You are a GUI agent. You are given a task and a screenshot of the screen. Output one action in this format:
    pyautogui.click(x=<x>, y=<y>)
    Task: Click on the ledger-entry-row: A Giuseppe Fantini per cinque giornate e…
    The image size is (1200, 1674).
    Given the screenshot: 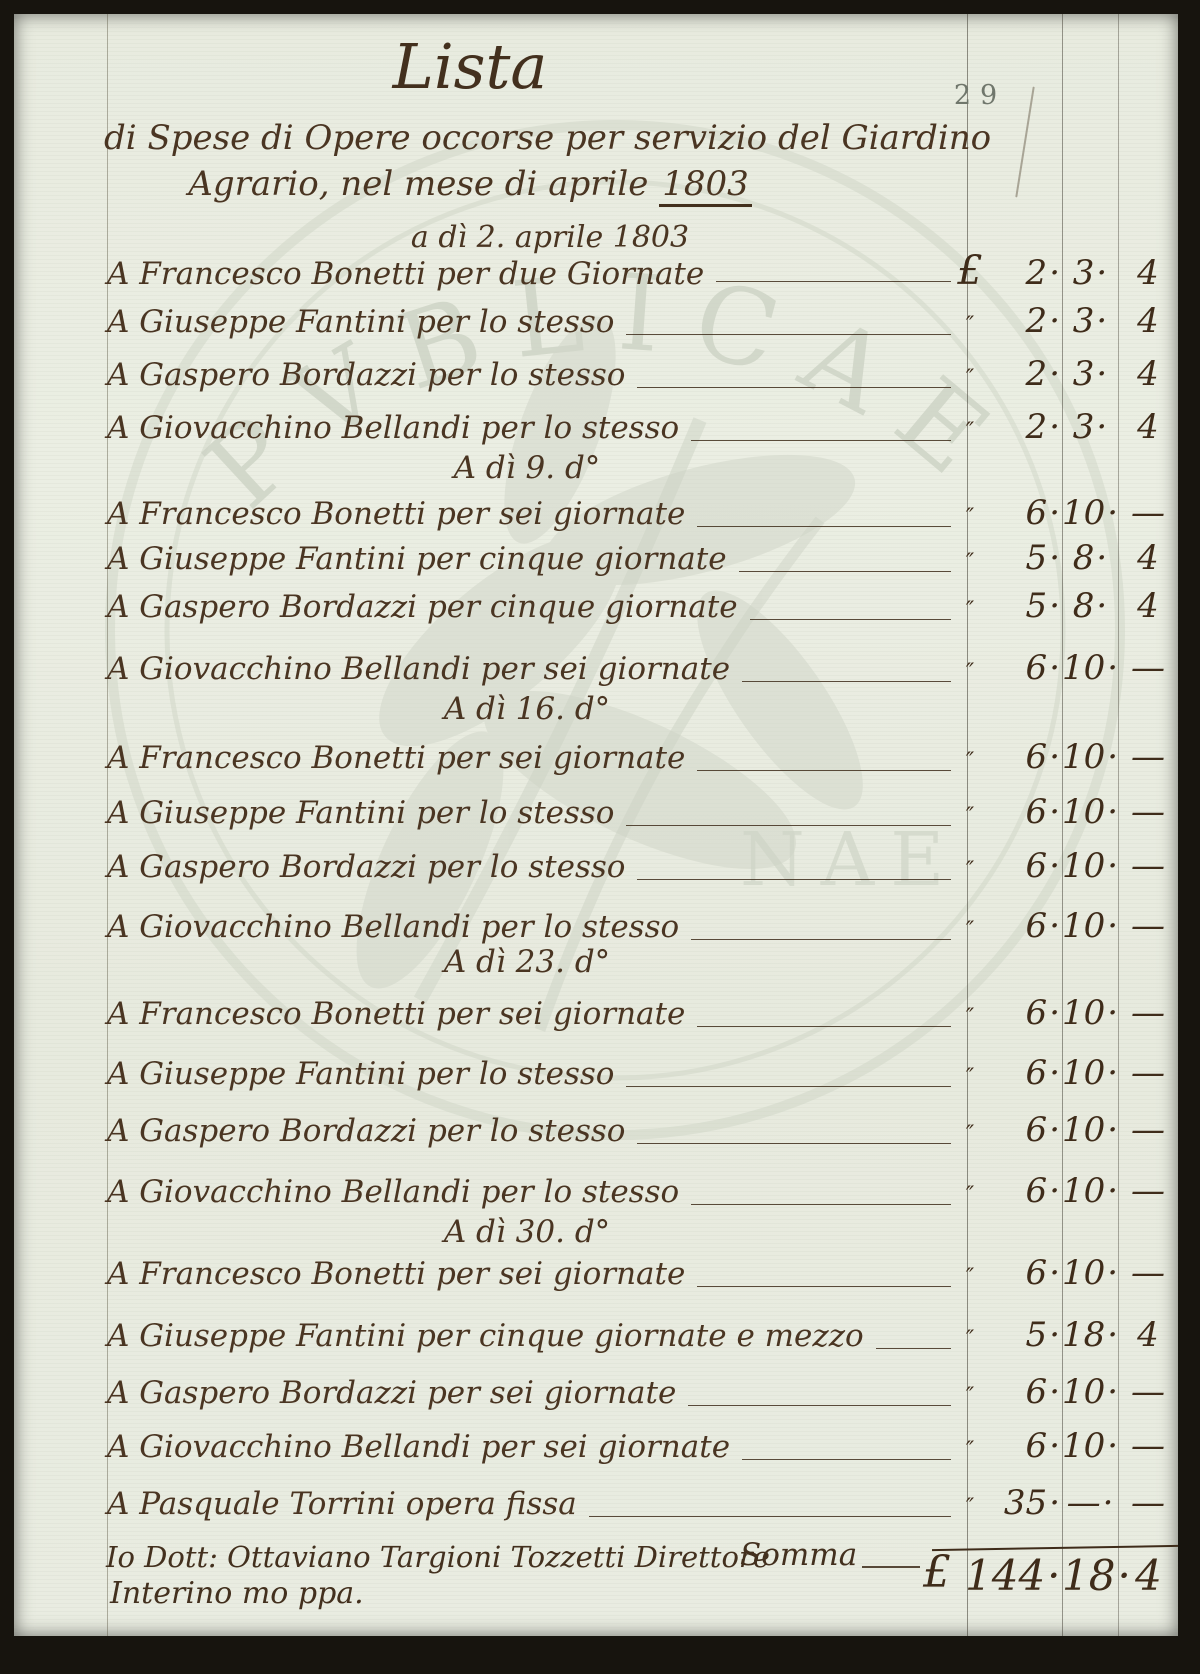 What is the action you would take?
    pyautogui.click(x=642, y=1338)
    